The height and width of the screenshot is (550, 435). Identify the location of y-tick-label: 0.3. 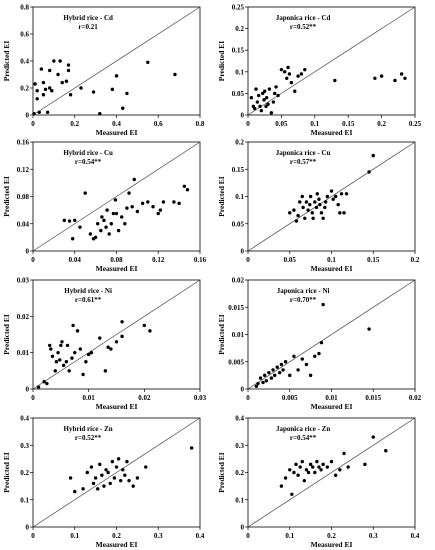
(239, 446).